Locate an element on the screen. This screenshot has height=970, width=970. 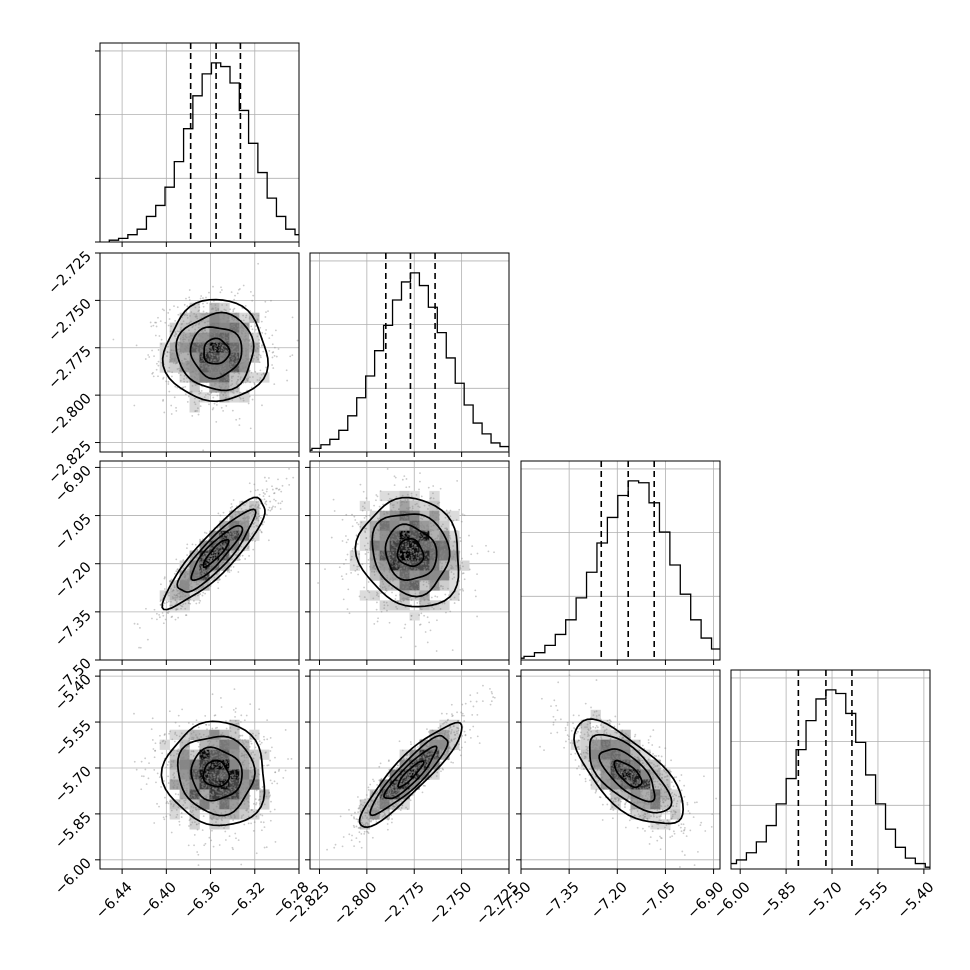
contour-line is located at coordinates (216, 353).